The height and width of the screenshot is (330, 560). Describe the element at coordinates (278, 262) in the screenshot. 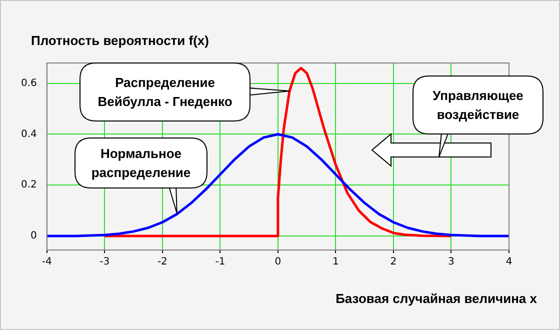

I see `x-tick-label: 0` at that location.